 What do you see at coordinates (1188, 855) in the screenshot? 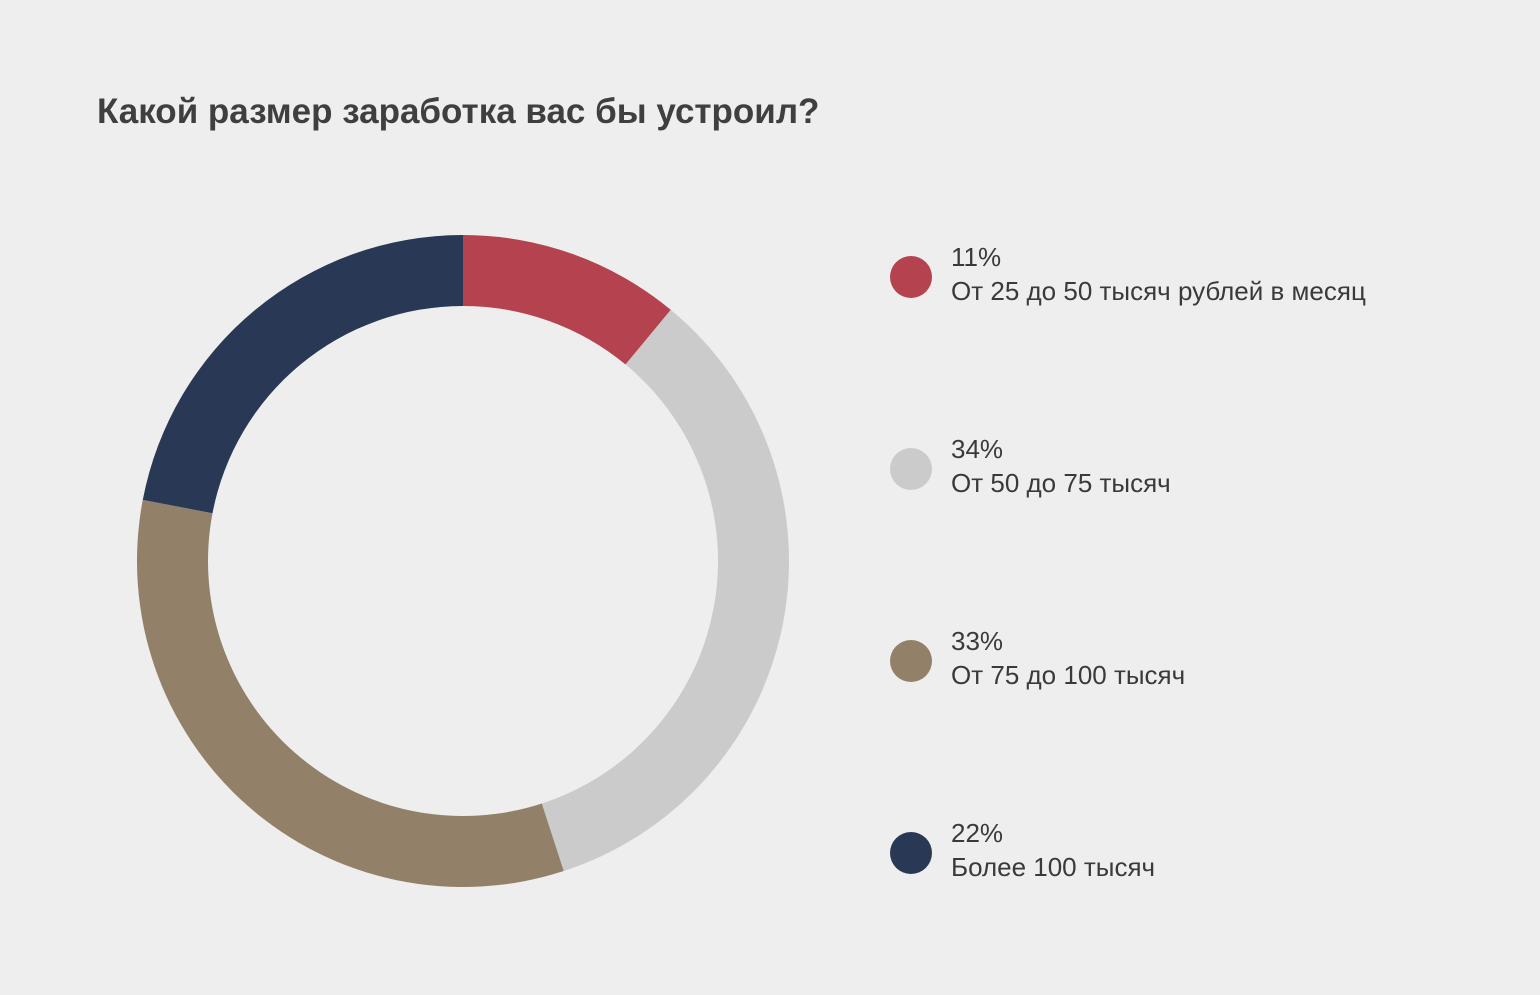
I see `legend-item-over-100: 22% Более 100 тысяч` at bounding box center [1188, 855].